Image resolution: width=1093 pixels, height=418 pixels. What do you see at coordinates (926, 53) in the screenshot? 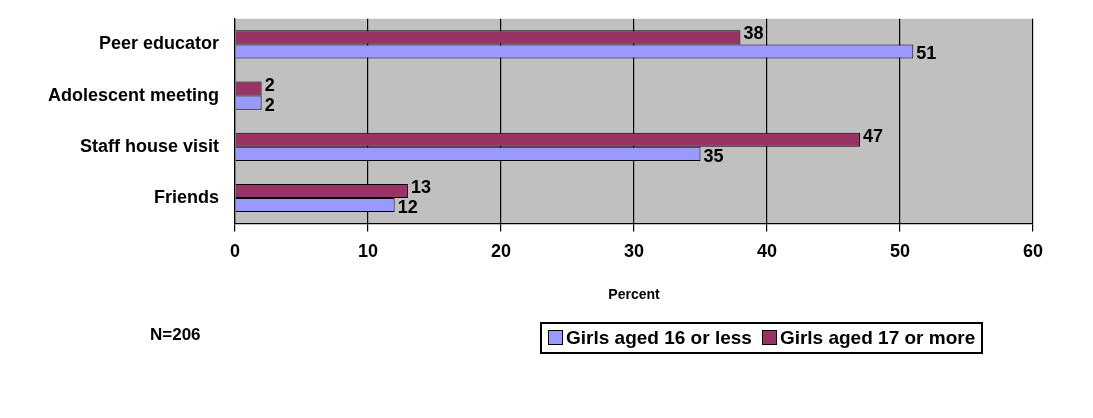
I see `data-label: 51` at bounding box center [926, 53].